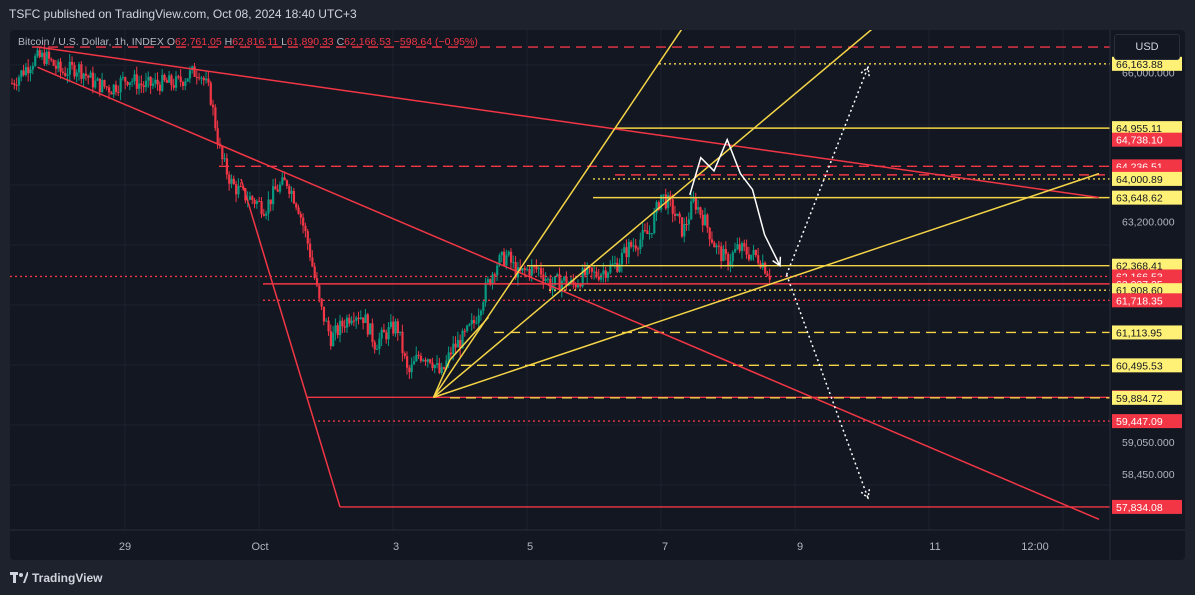 The height and width of the screenshot is (595, 1195). Describe the element at coordinates (1139, 141) in the screenshot. I see `price-label-text: 64,738.10` at that location.